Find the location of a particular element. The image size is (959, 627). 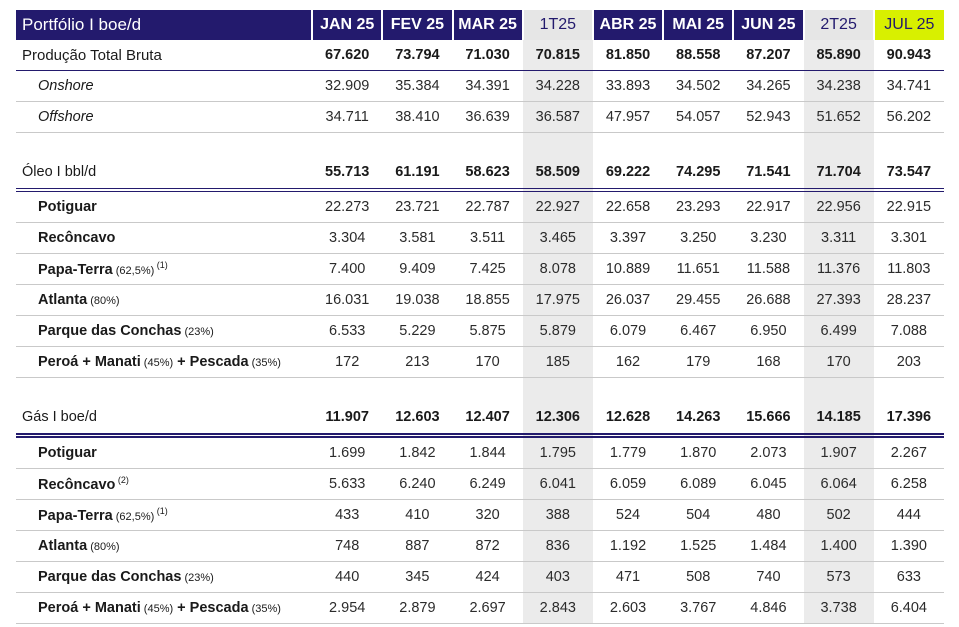

column-header-quarter: 2T25 is located at coordinates (838, 25).